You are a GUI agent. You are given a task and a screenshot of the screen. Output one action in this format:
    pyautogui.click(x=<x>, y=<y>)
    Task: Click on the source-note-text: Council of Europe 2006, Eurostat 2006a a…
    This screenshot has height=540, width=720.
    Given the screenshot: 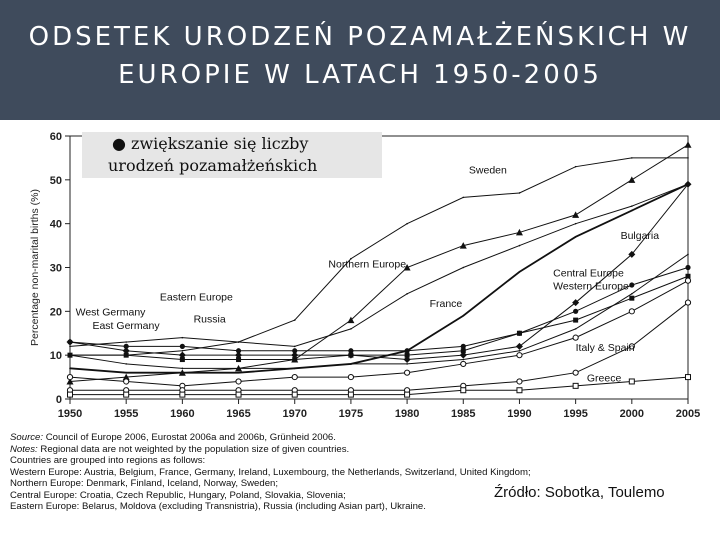 What is the action you would take?
    pyautogui.click(x=189, y=437)
    